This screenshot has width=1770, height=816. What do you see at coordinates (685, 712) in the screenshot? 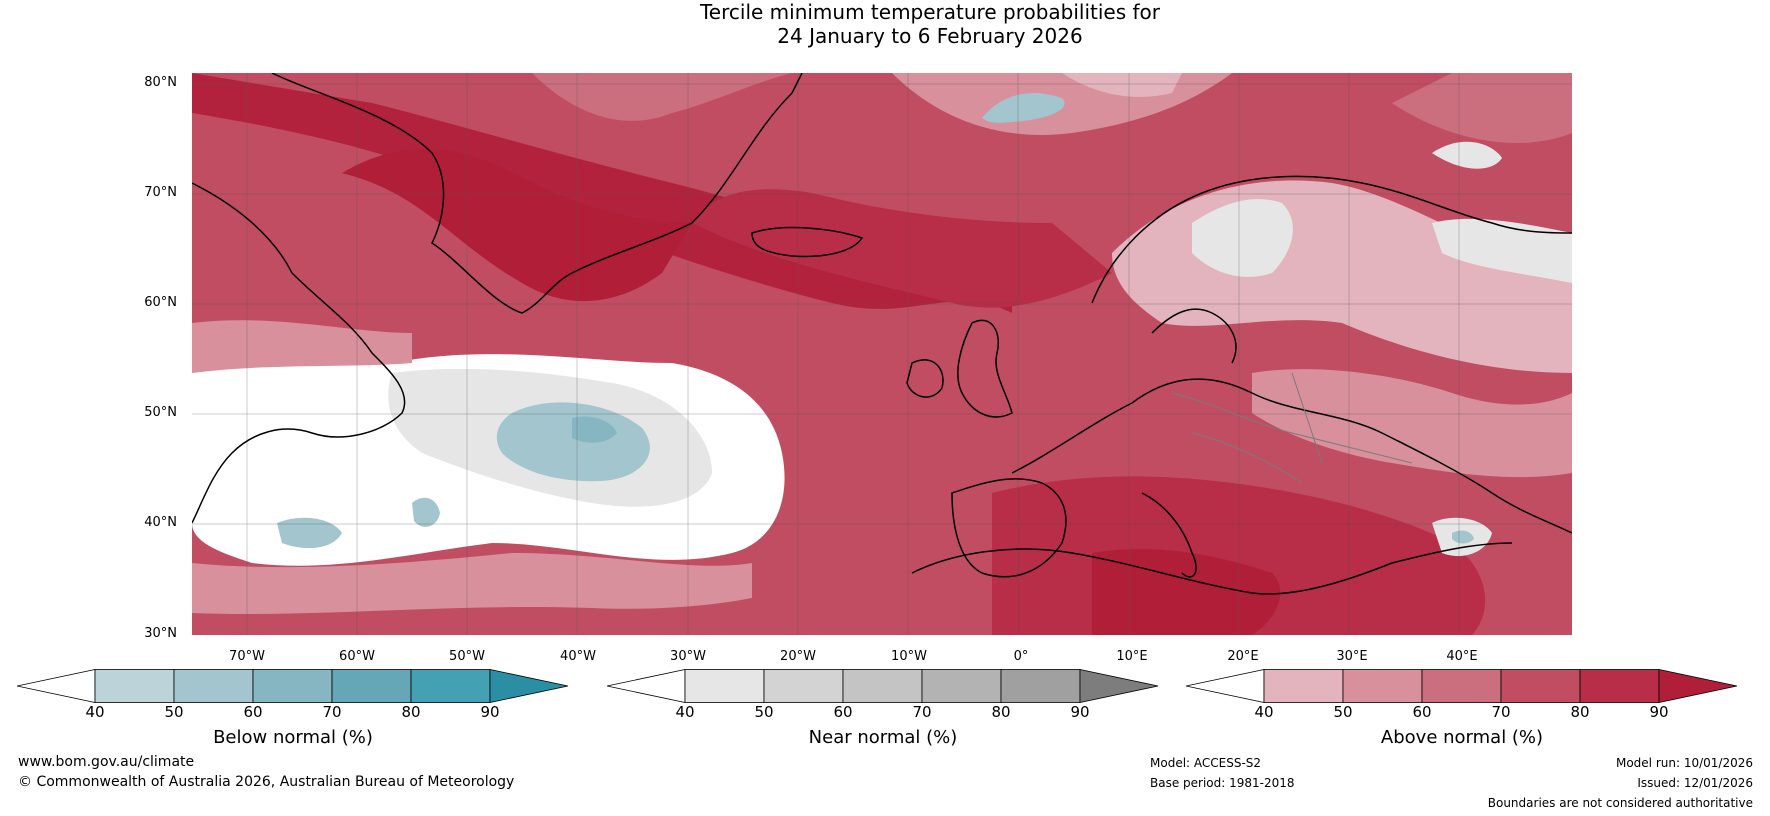
I see `colorbar-near-tick-label: 40` at bounding box center [685, 712].